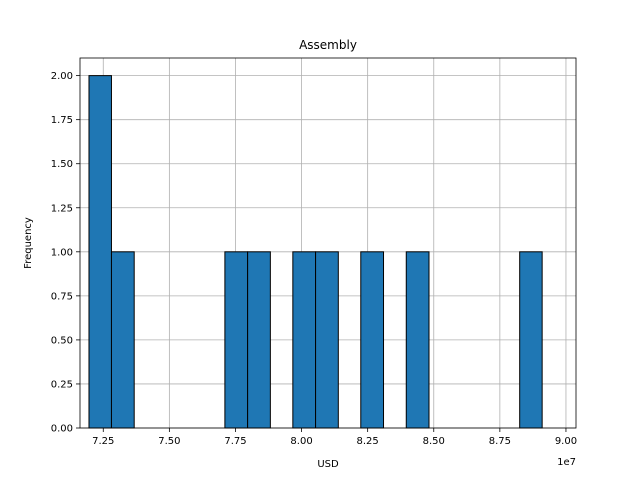 The height and width of the screenshot is (480, 640). Describe the element at coordinates (566, 462) in the screenshot. I see `x-axis-offset-label: 1e7` at that location.